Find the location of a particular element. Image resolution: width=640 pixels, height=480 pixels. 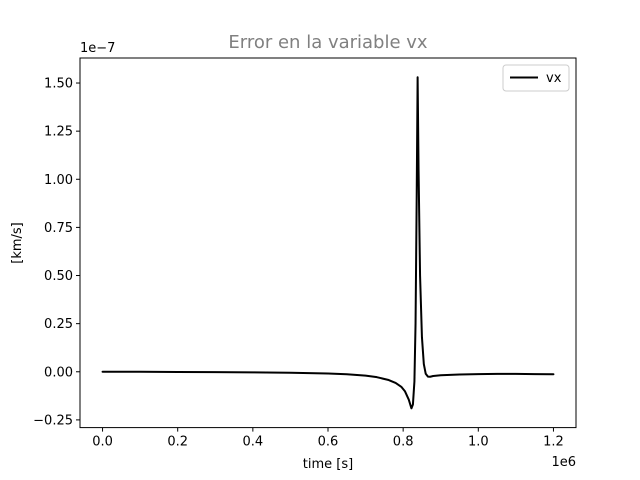

x-axis-label: time [s] is located at coordinates (328, 464).